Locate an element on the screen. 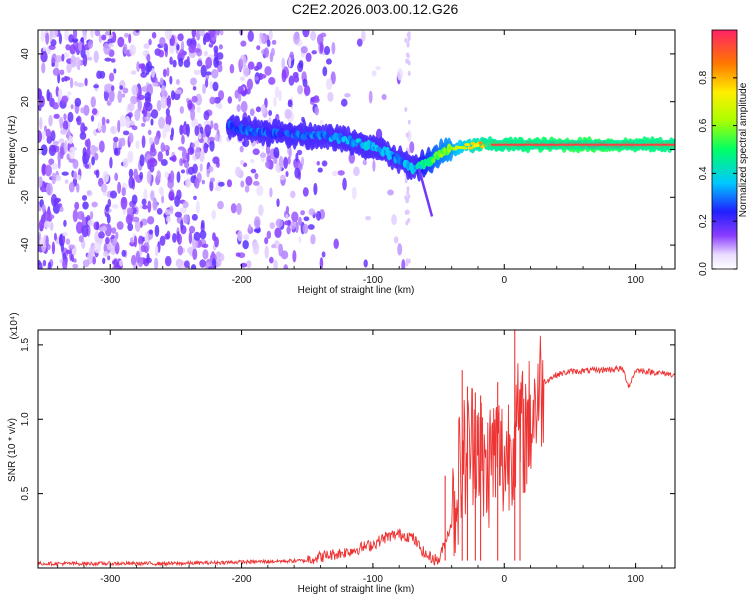 This screenshot has width=750, height=605. colorbar-gradient is located at coordinates (724, 149).